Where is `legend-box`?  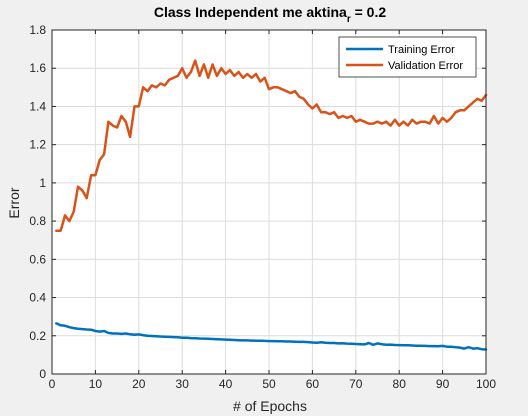 legend-box is located at coordinates (407, 57).